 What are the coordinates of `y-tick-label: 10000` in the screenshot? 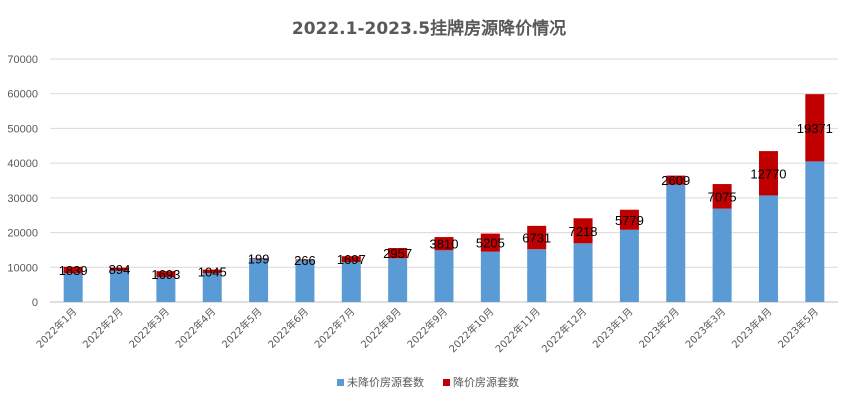 It's located at (22, 268).